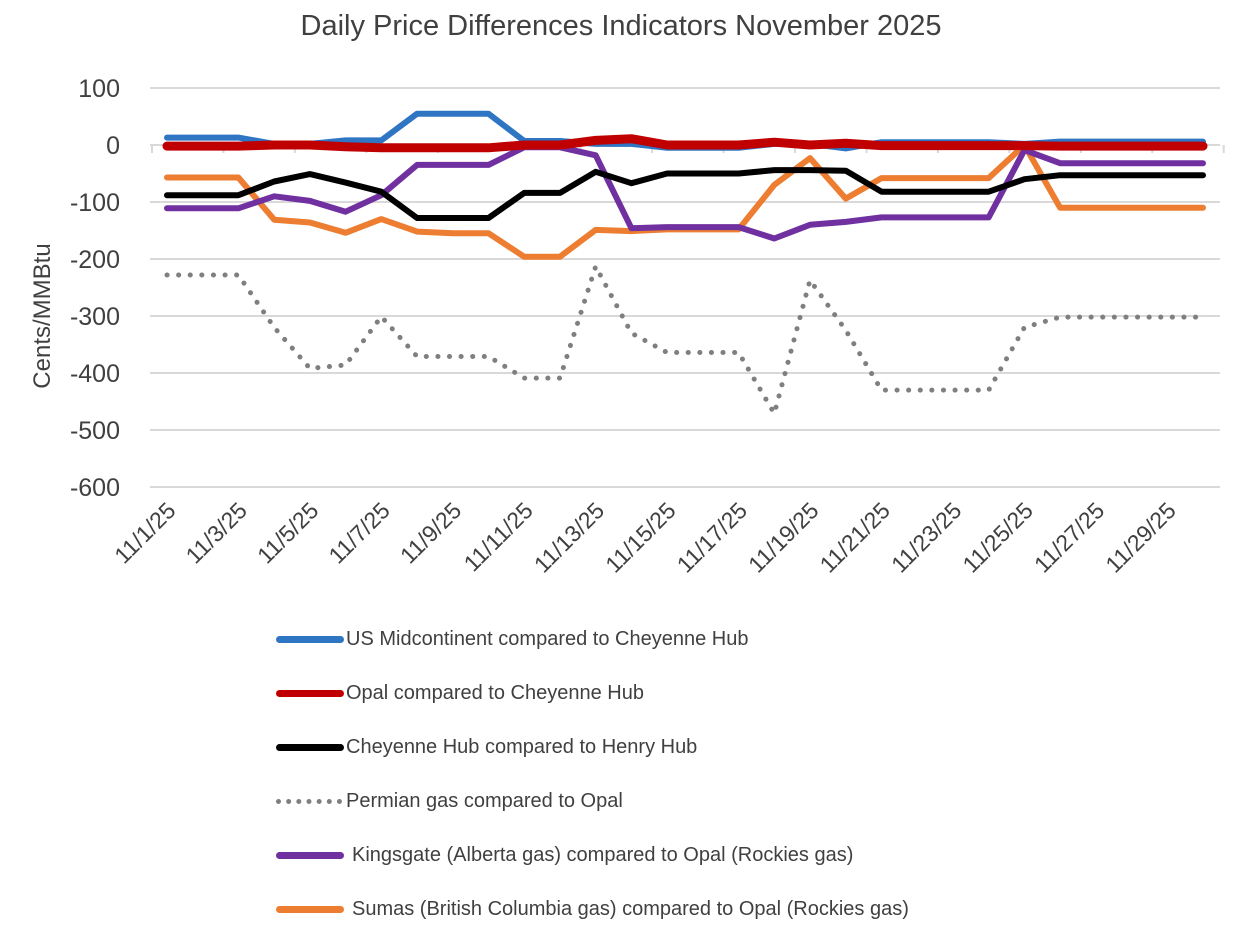  What do you see at coordinates (569, 537) in the screenshot?
I see `x-tick-label: 11/13/25` at bounding box center [569, 537].